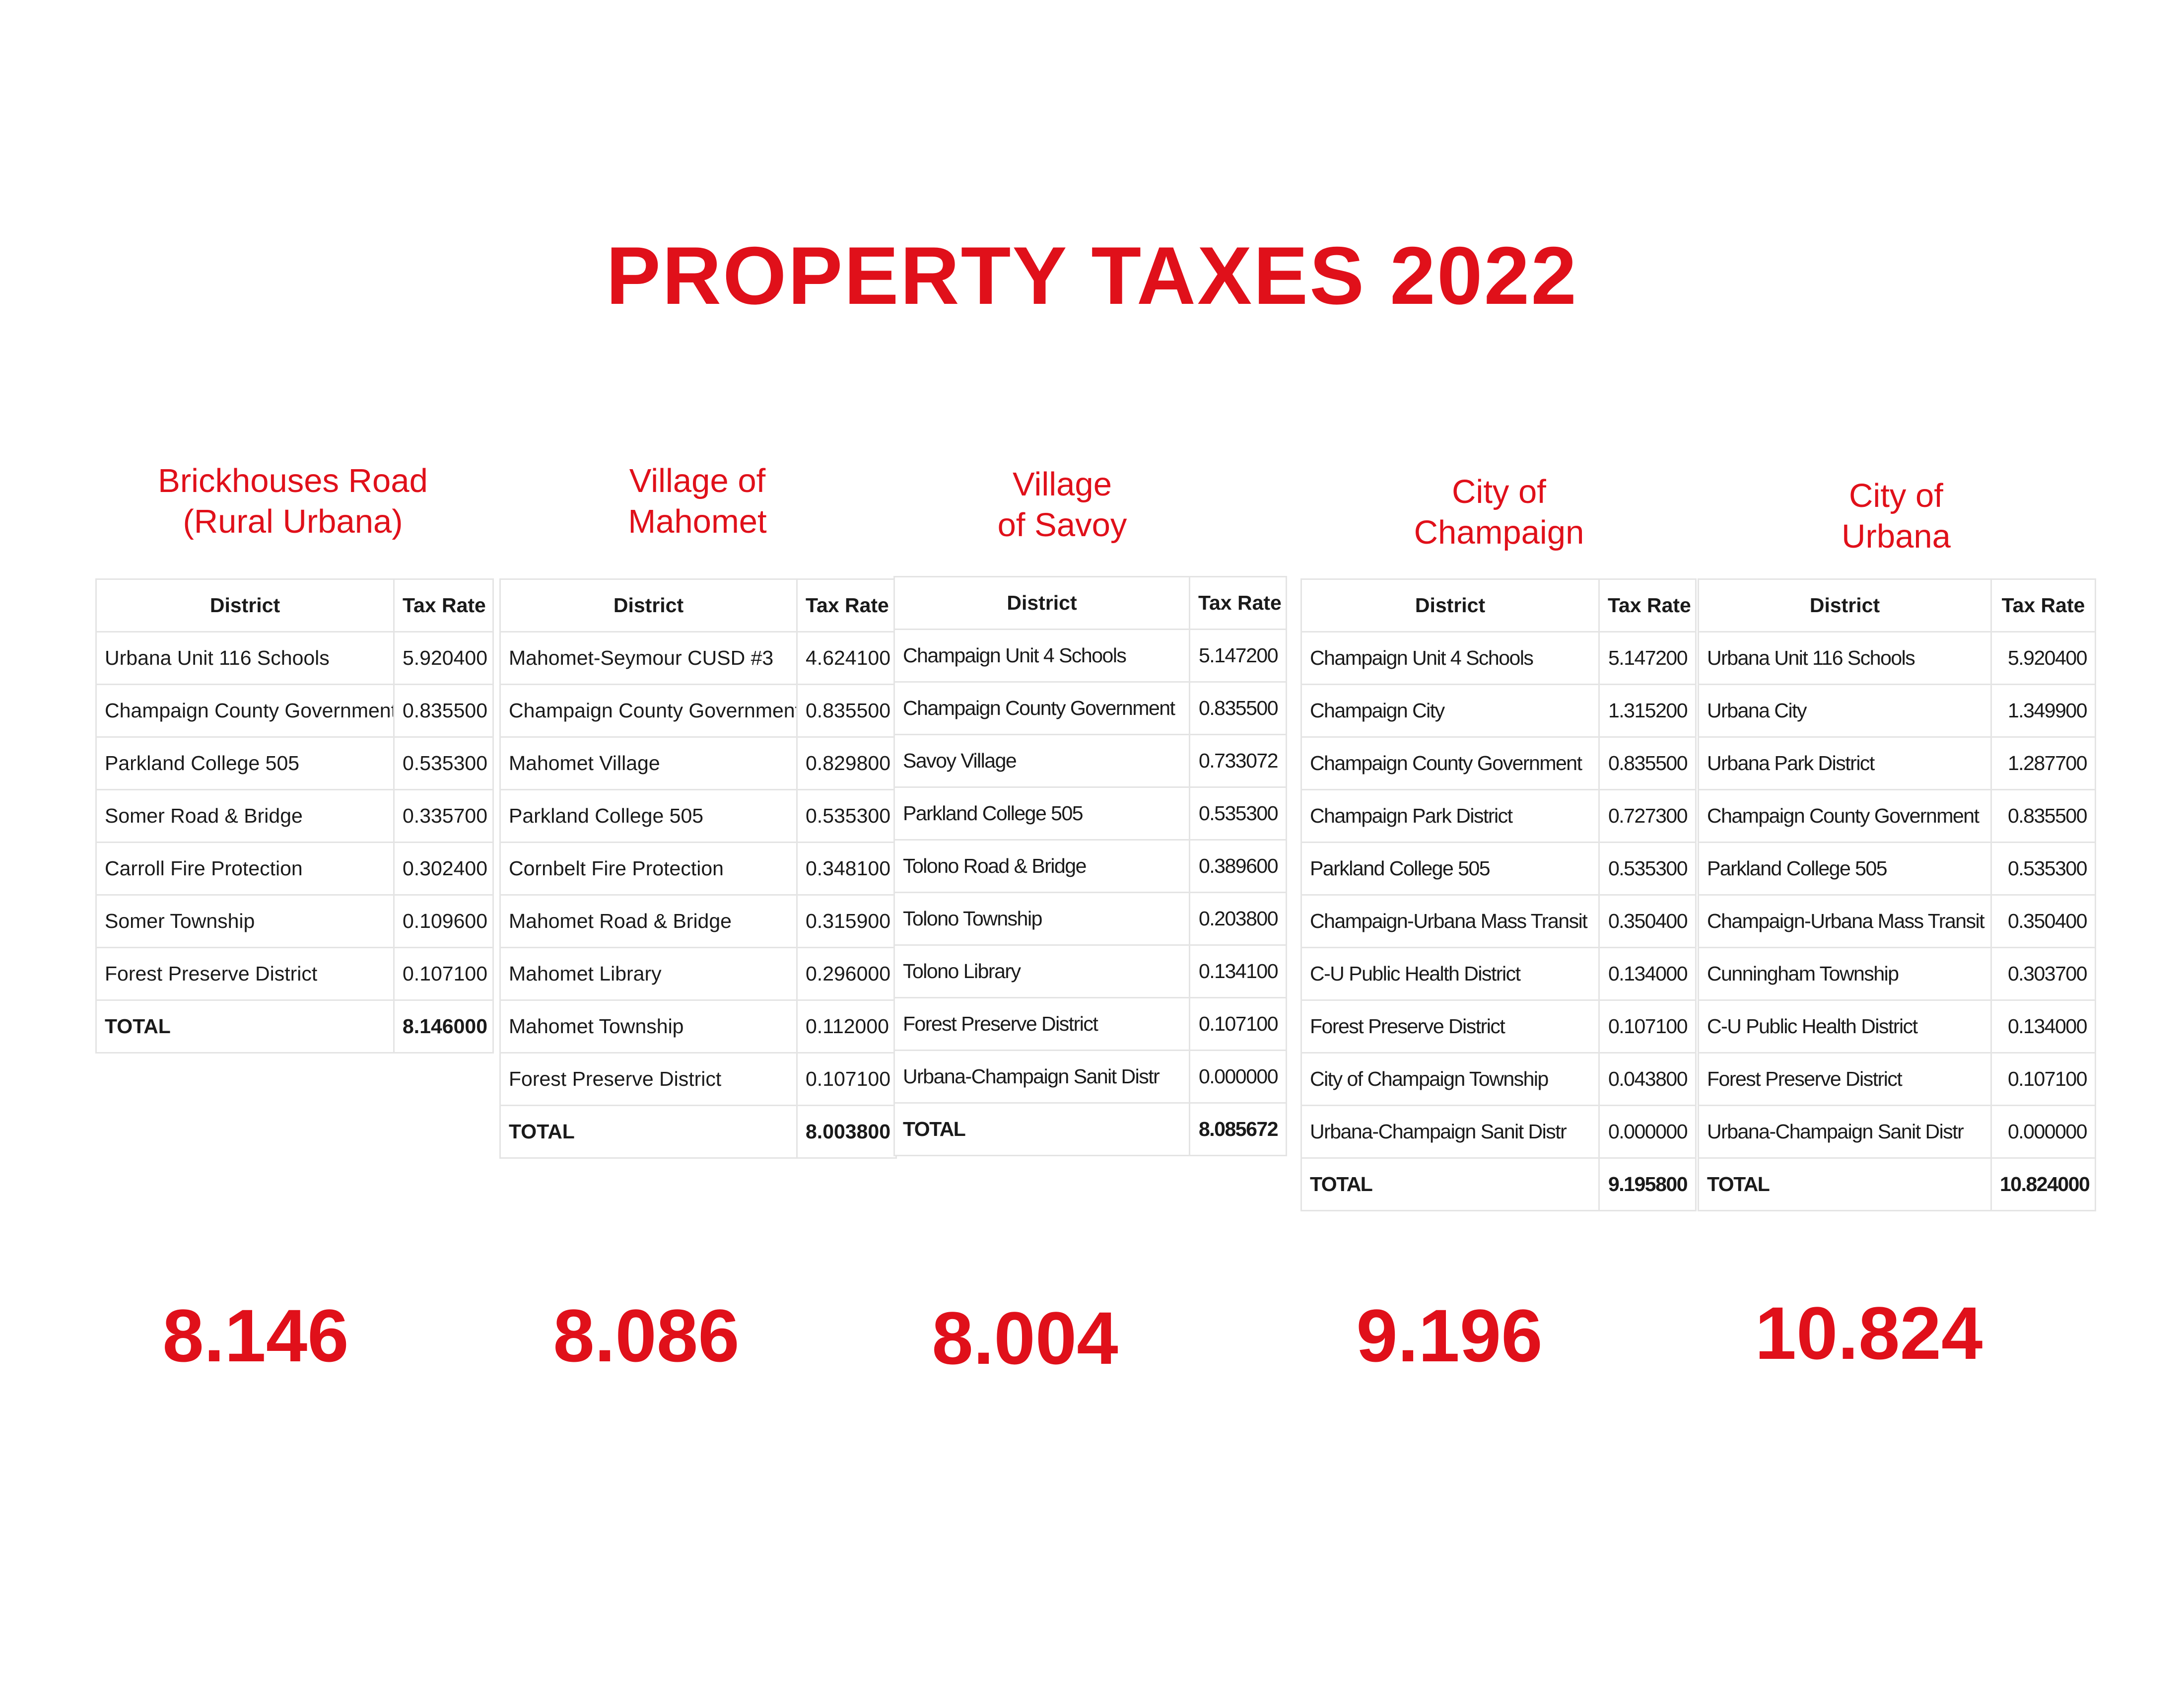 This screenshot has height=1688, width=2184. I want to click on tax-rate-cell: 1.315200, so click(1647, 711).